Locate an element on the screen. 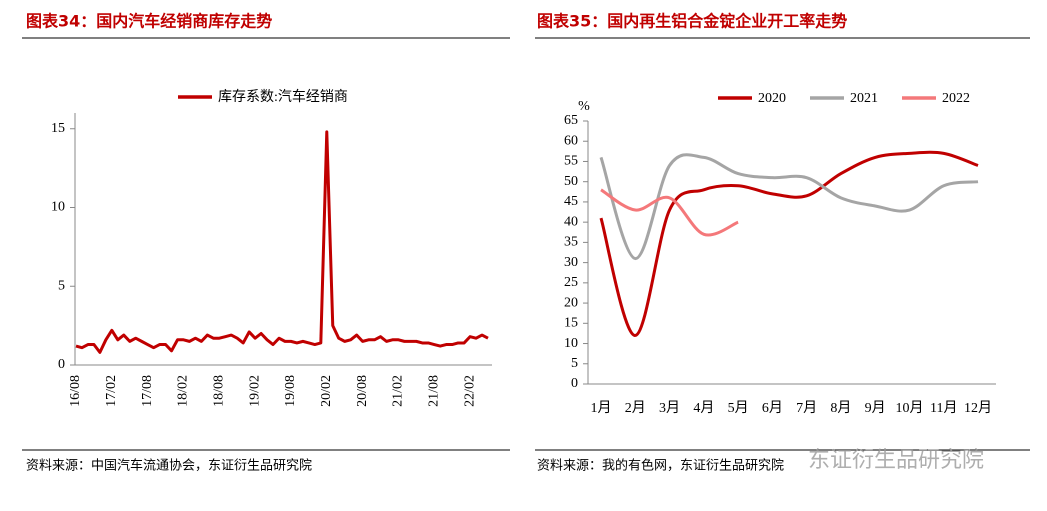 The image size is (1047, 511). x-tick-label: 5月 is located at coordinates (738, 408).